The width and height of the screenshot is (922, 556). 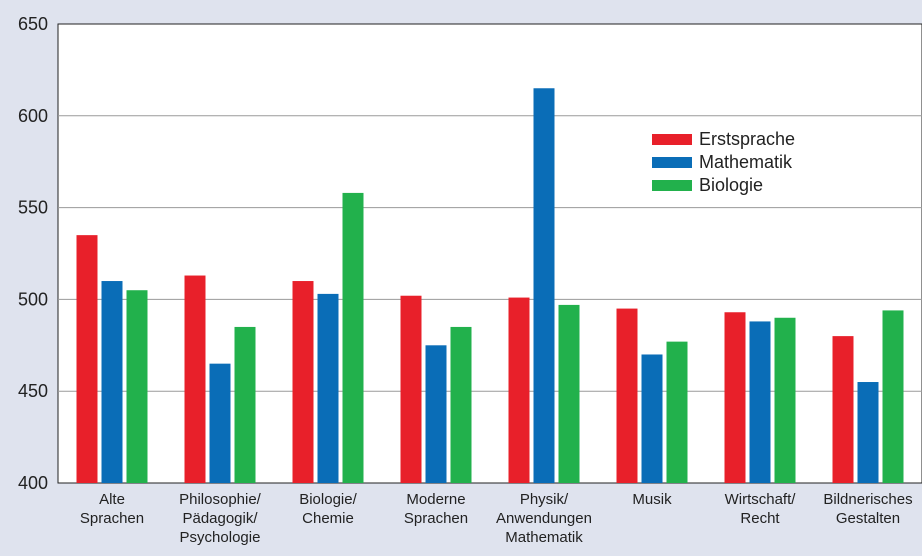 I want to click on x-tick-label: Bildnerisches Gestalten, so click(x=867, y=509).